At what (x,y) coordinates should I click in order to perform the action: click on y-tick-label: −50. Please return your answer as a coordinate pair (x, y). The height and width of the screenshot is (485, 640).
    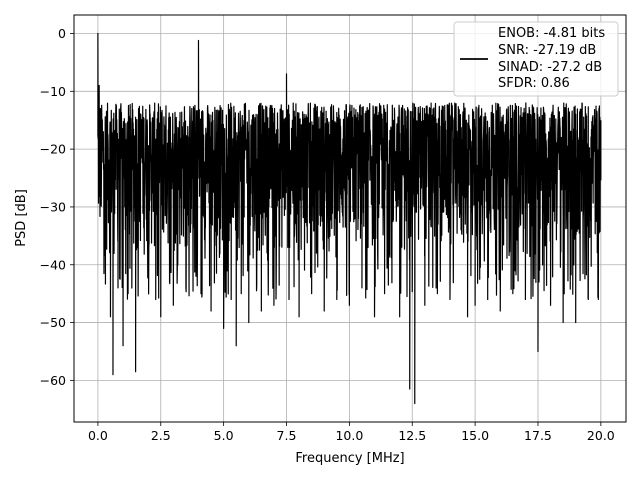
    Looking at the image, I should click on (53, 322).